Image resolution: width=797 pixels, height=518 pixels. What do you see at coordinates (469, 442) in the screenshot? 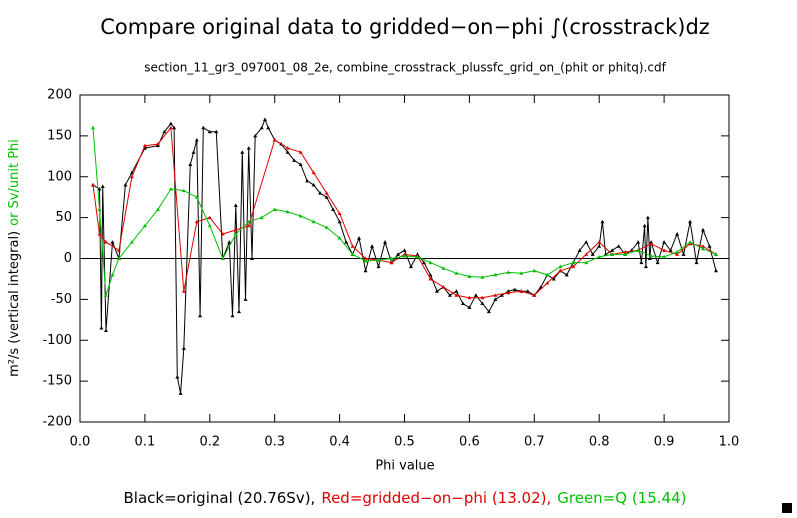
I see `x-tick-label: 0.6` at bounding box center [469, 442].